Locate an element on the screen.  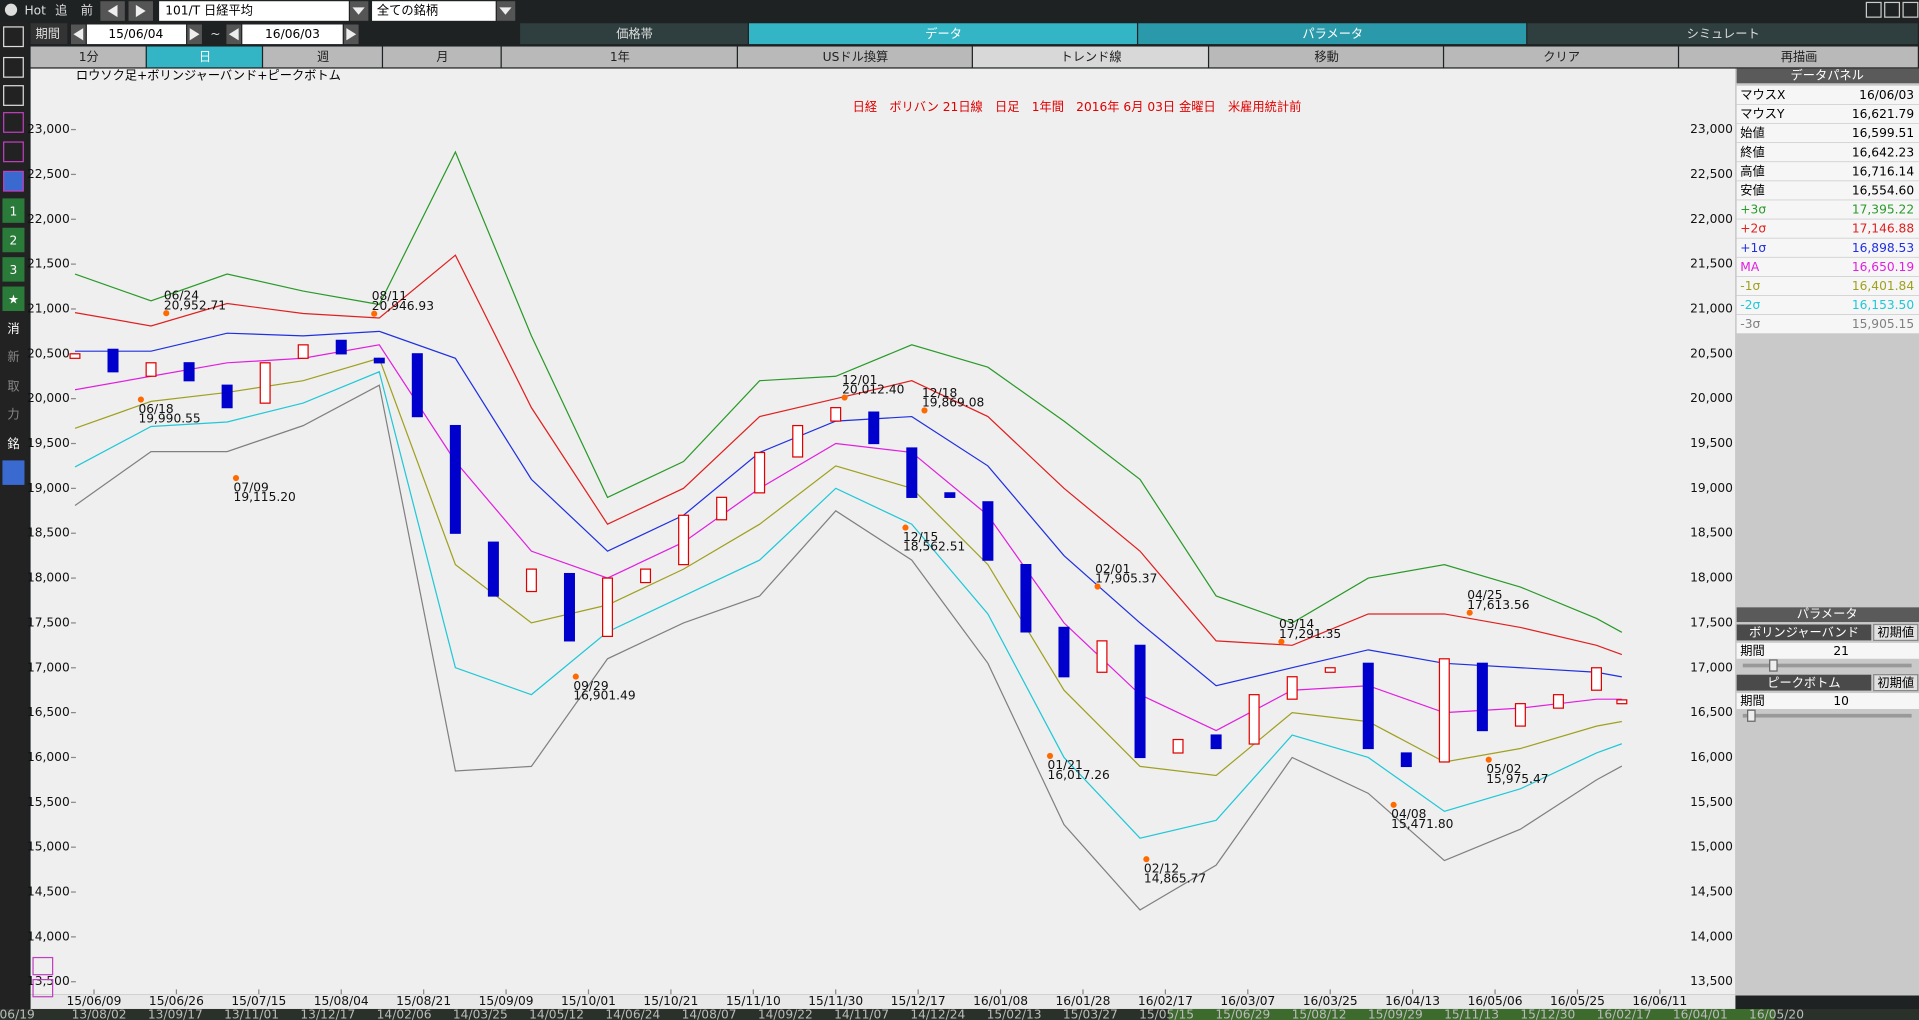
nav-button: 前 is located at coordinates (87, 10).